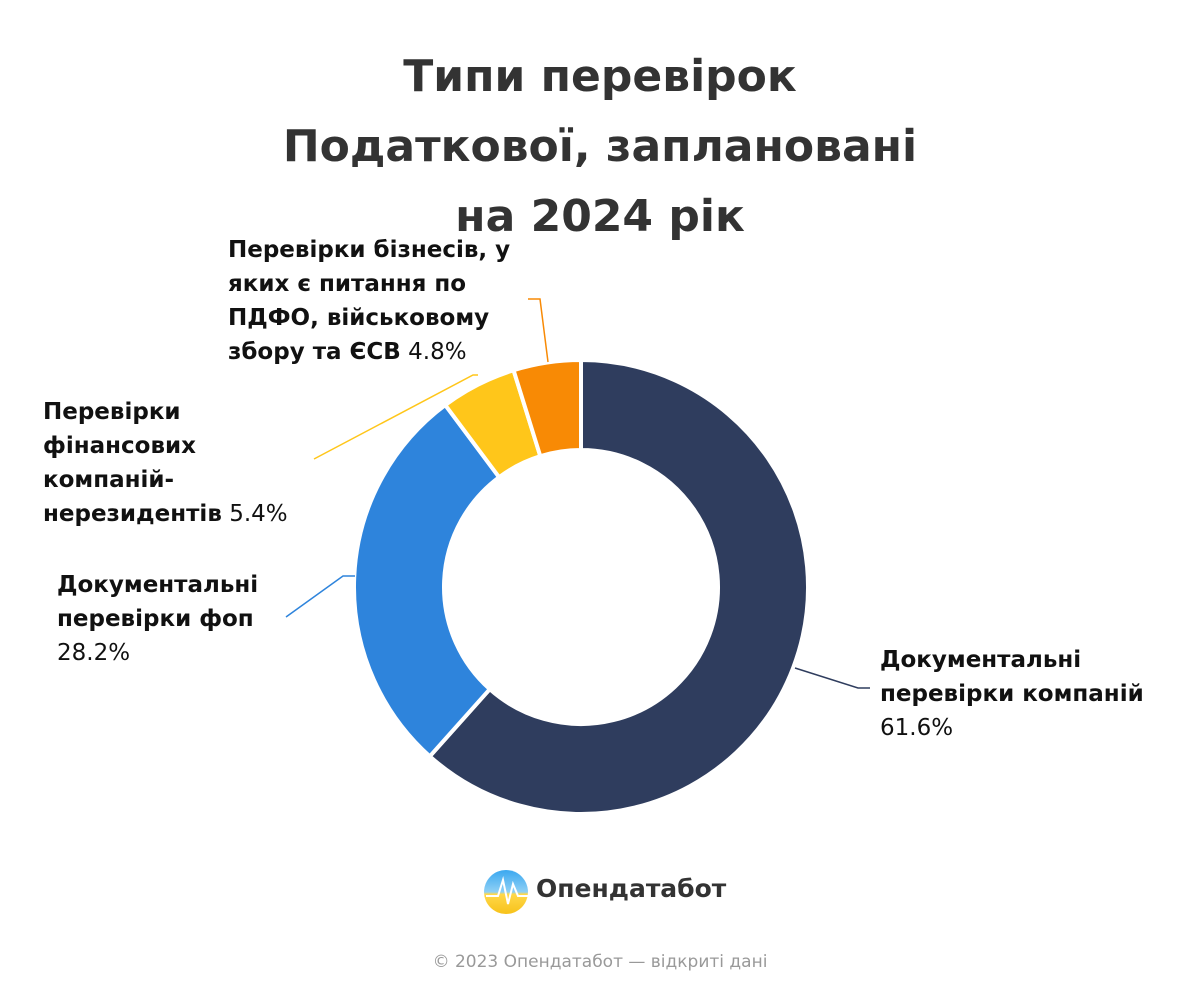  I want to click on value-label: 4.8%, so click(437, 352).